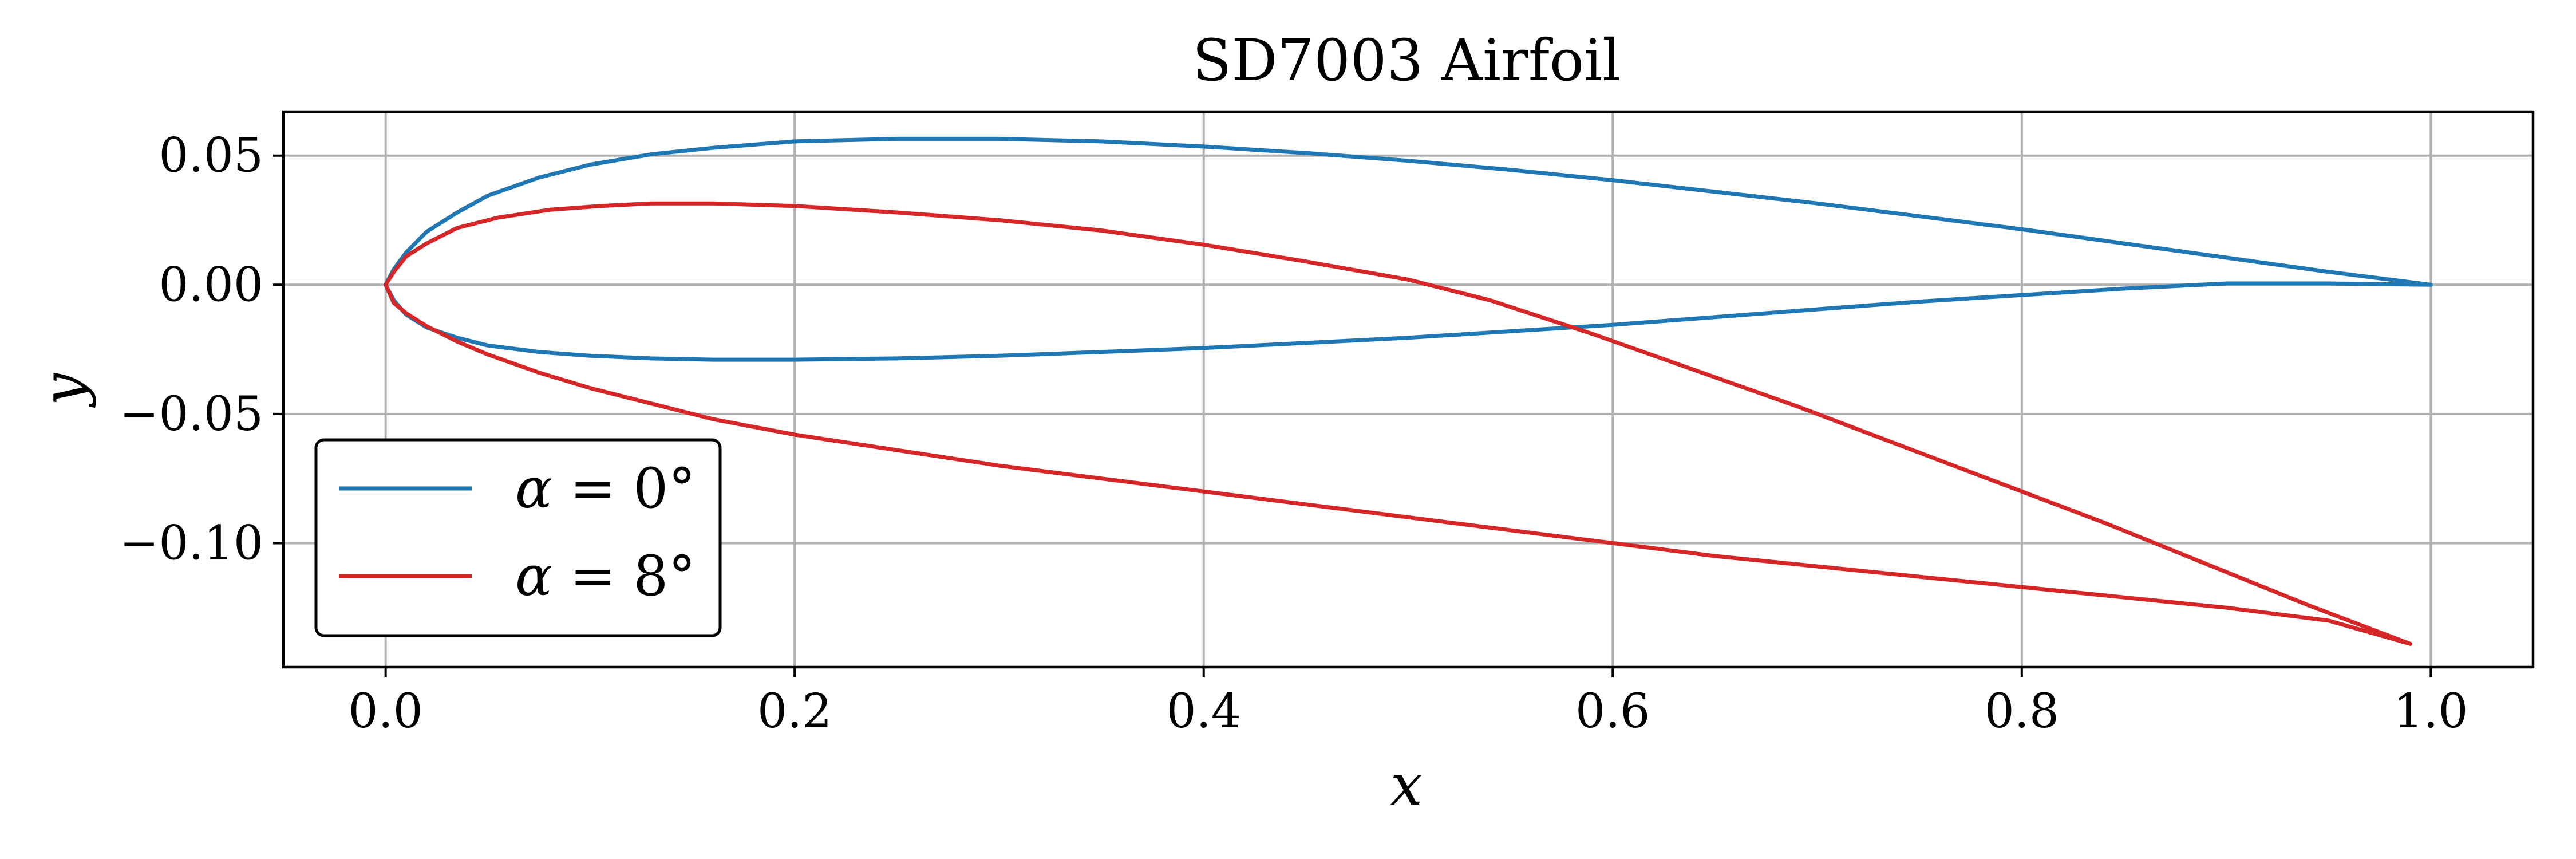  What do you see at coordinates (385, 711) in the screenshot?
I see `x-tick-label: 0.0` at bounding box center [385, 711].